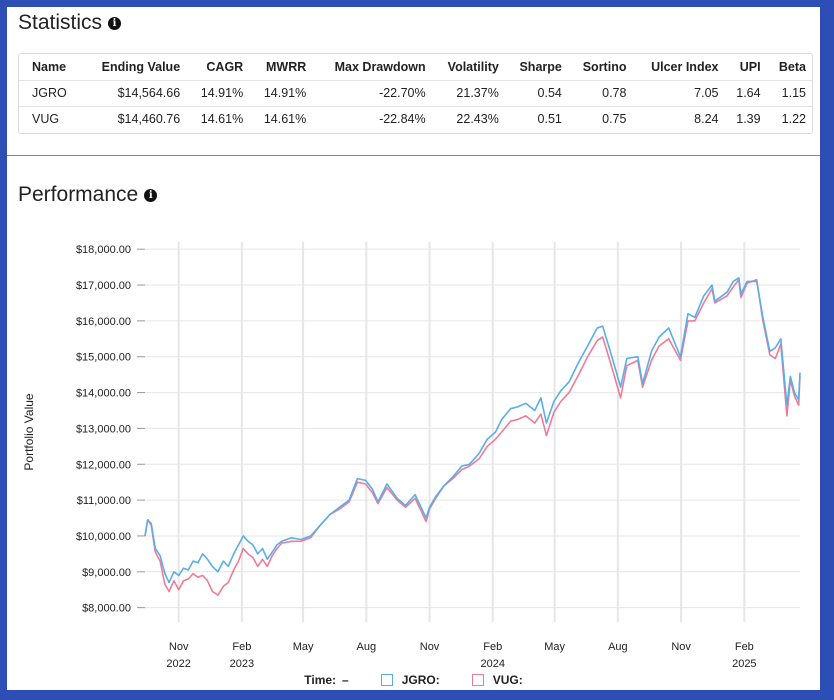  What do you see at coordinates (750, 66) in the screenshot?
I see `column-header: UPI` at bounding box center [750, 66].